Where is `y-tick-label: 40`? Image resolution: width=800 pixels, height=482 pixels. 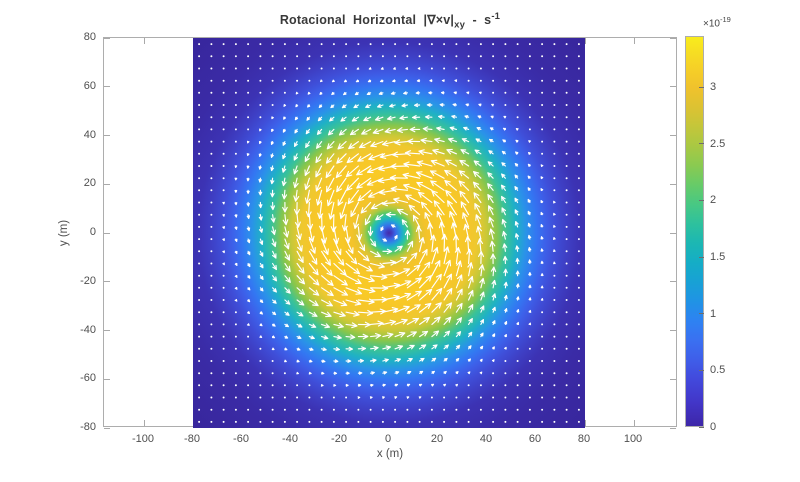 y-tick-label: 40 is located at coordinates (89, 134).